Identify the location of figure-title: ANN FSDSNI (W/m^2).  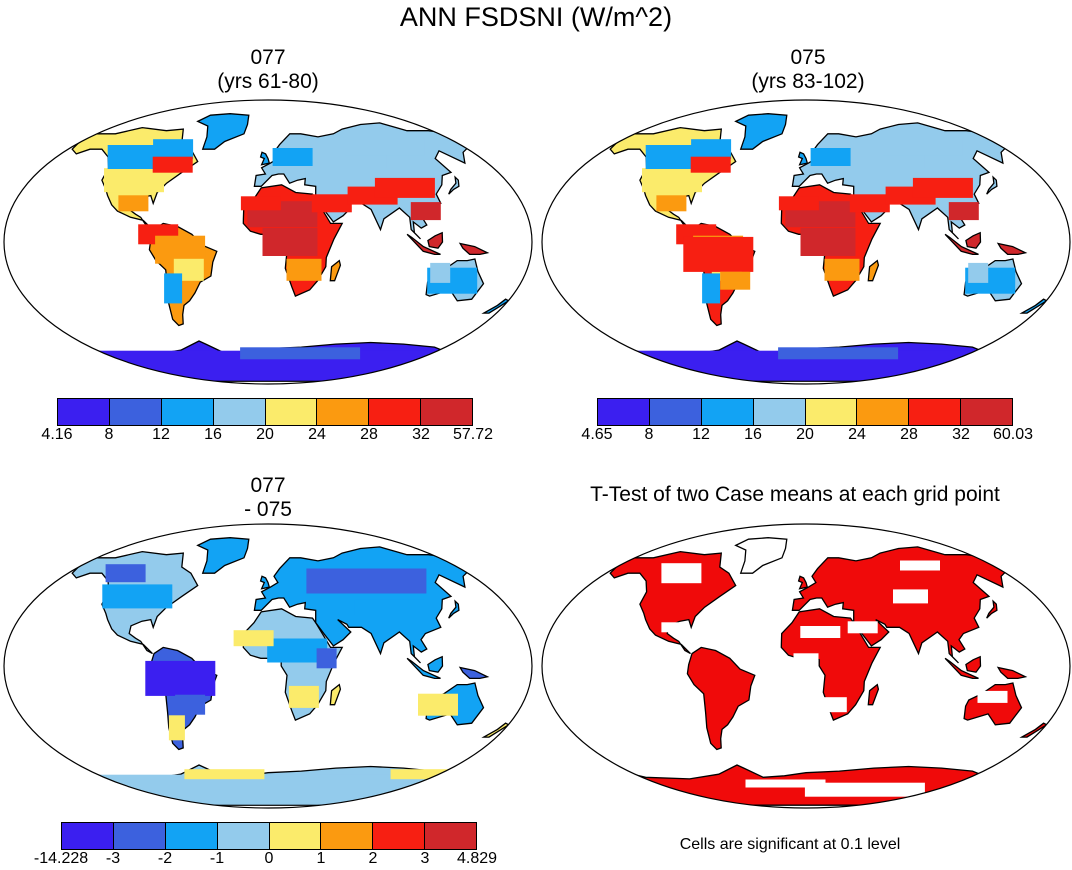
(536, 17).